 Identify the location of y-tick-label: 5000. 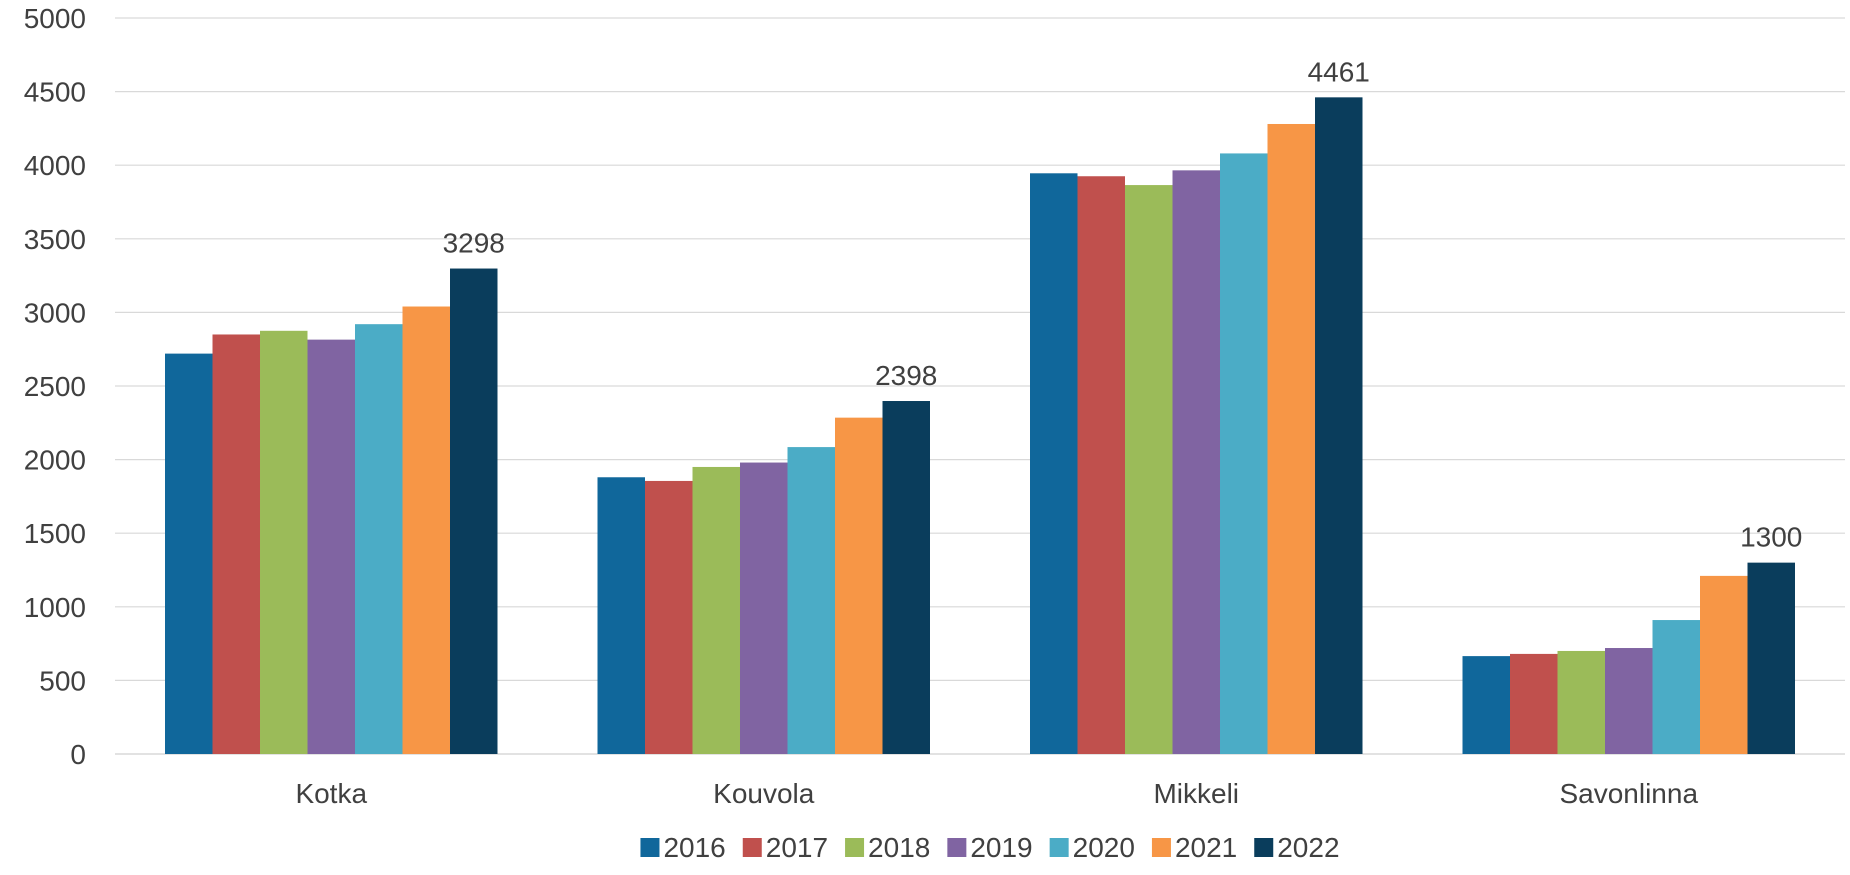
(55, 18).